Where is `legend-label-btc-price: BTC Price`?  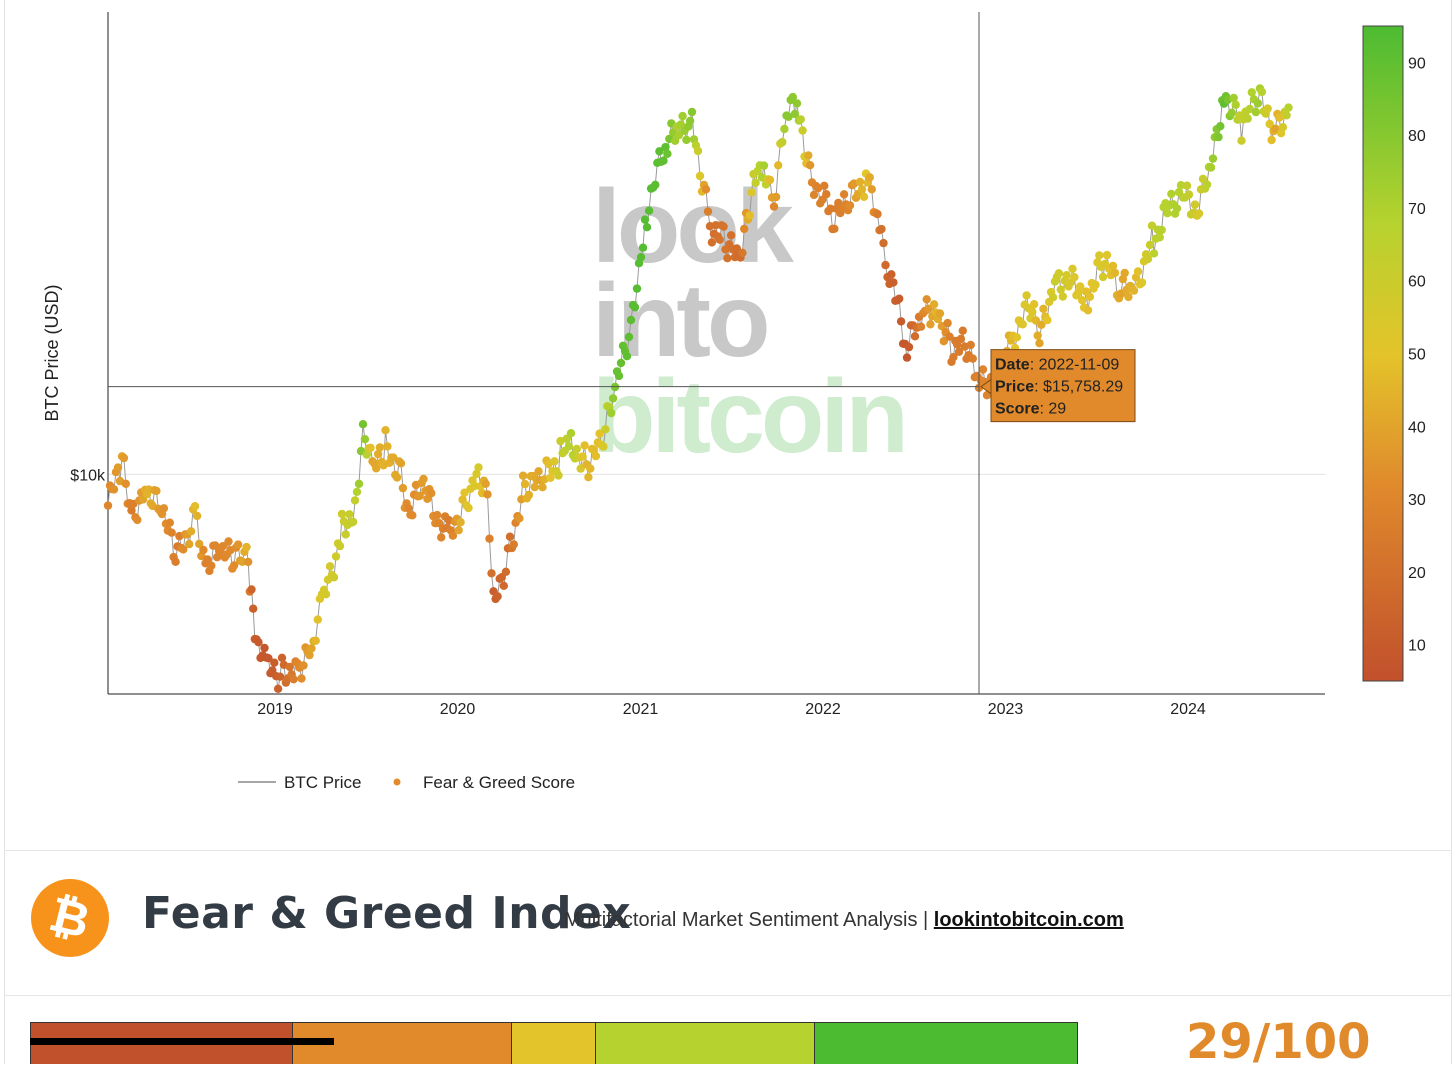
legend-label-btc-price: BTC Price is located at coordinates (322, 782).